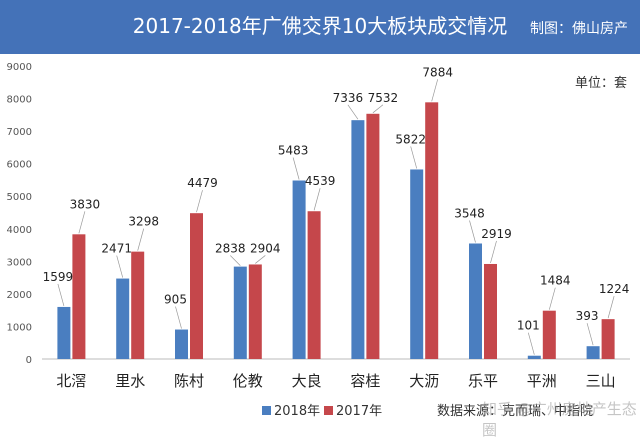 The height and width of the screenshot is (440, 640). I want to click on value-label: 5483, so click(293, 150).